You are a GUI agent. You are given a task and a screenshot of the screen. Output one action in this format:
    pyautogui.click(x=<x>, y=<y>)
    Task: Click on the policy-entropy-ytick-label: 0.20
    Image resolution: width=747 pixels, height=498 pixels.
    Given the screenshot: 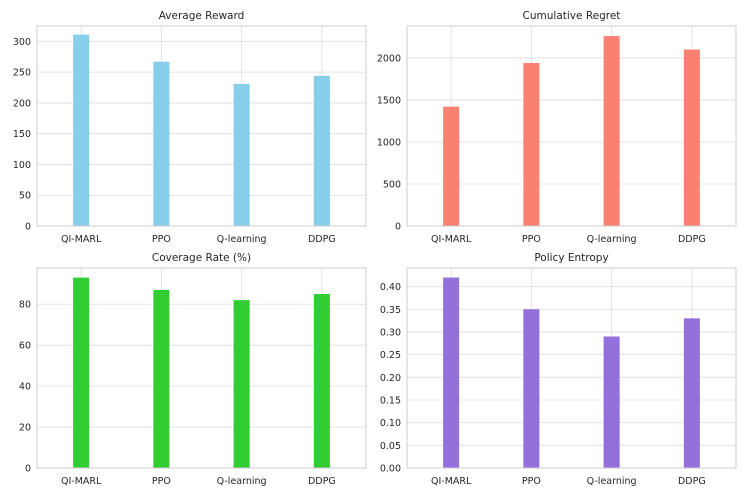 What is the action you would take?
    pyautogui.click(x=390, y=378)
    